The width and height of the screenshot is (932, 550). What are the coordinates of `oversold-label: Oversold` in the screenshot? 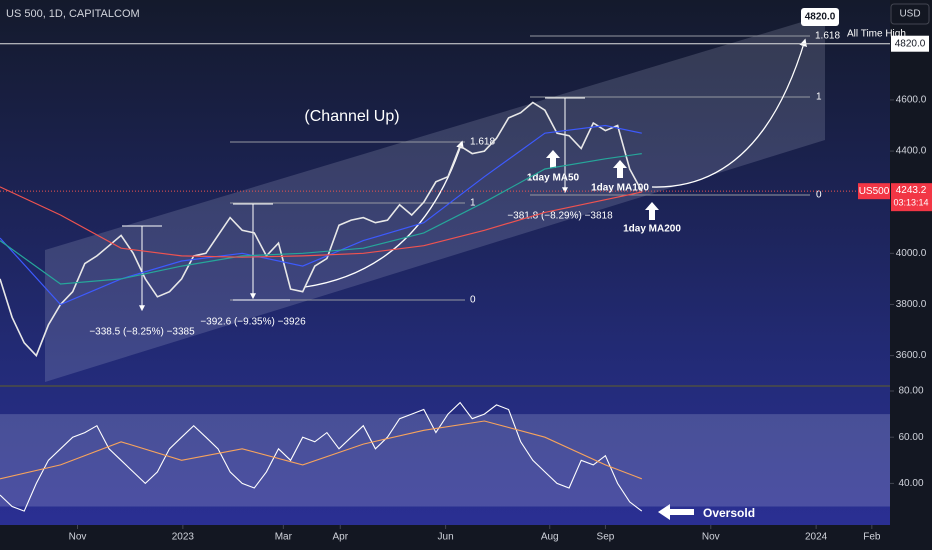 It's located at (729, 513).